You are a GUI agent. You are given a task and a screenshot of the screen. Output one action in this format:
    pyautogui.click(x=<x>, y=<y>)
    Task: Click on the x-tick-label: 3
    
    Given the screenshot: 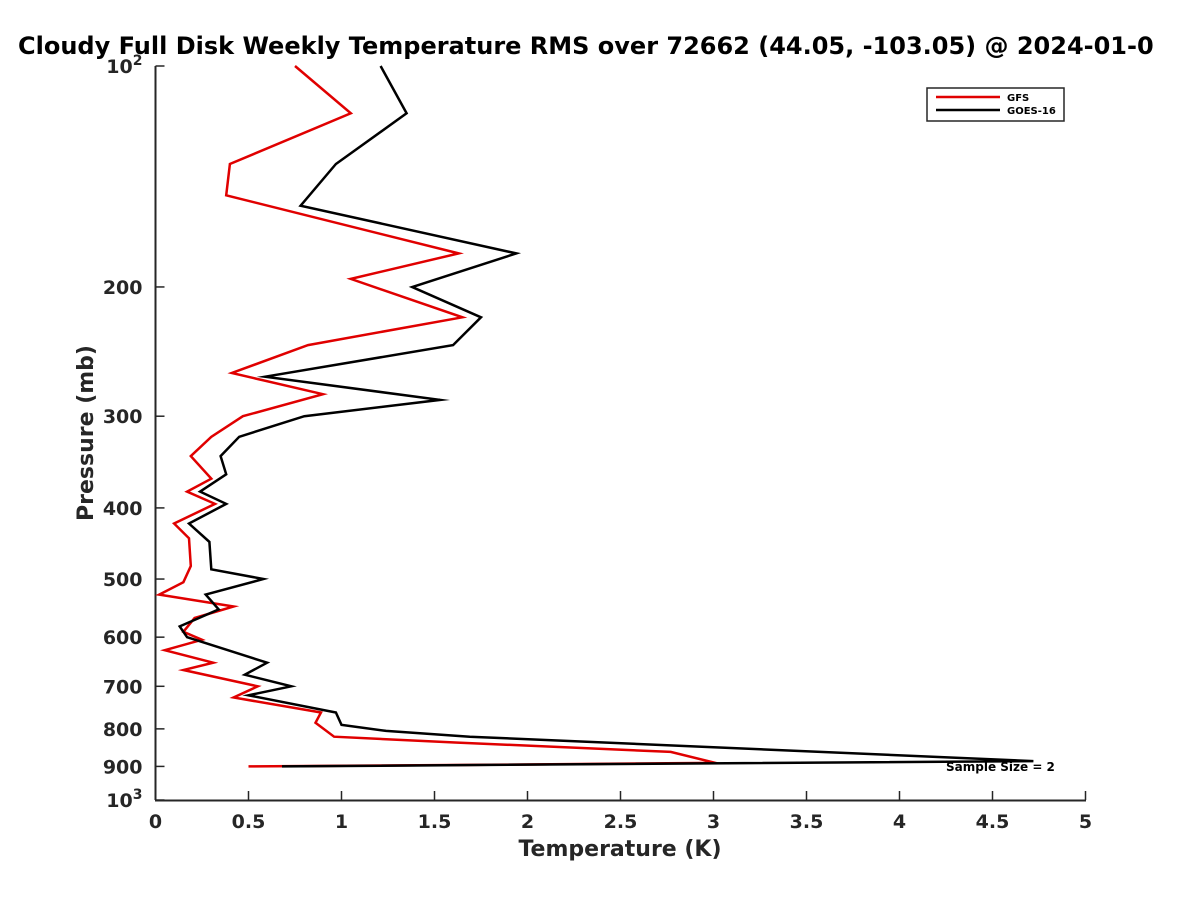 What is the action you would take?
    pyautogui.click(x=713, y=822)
    